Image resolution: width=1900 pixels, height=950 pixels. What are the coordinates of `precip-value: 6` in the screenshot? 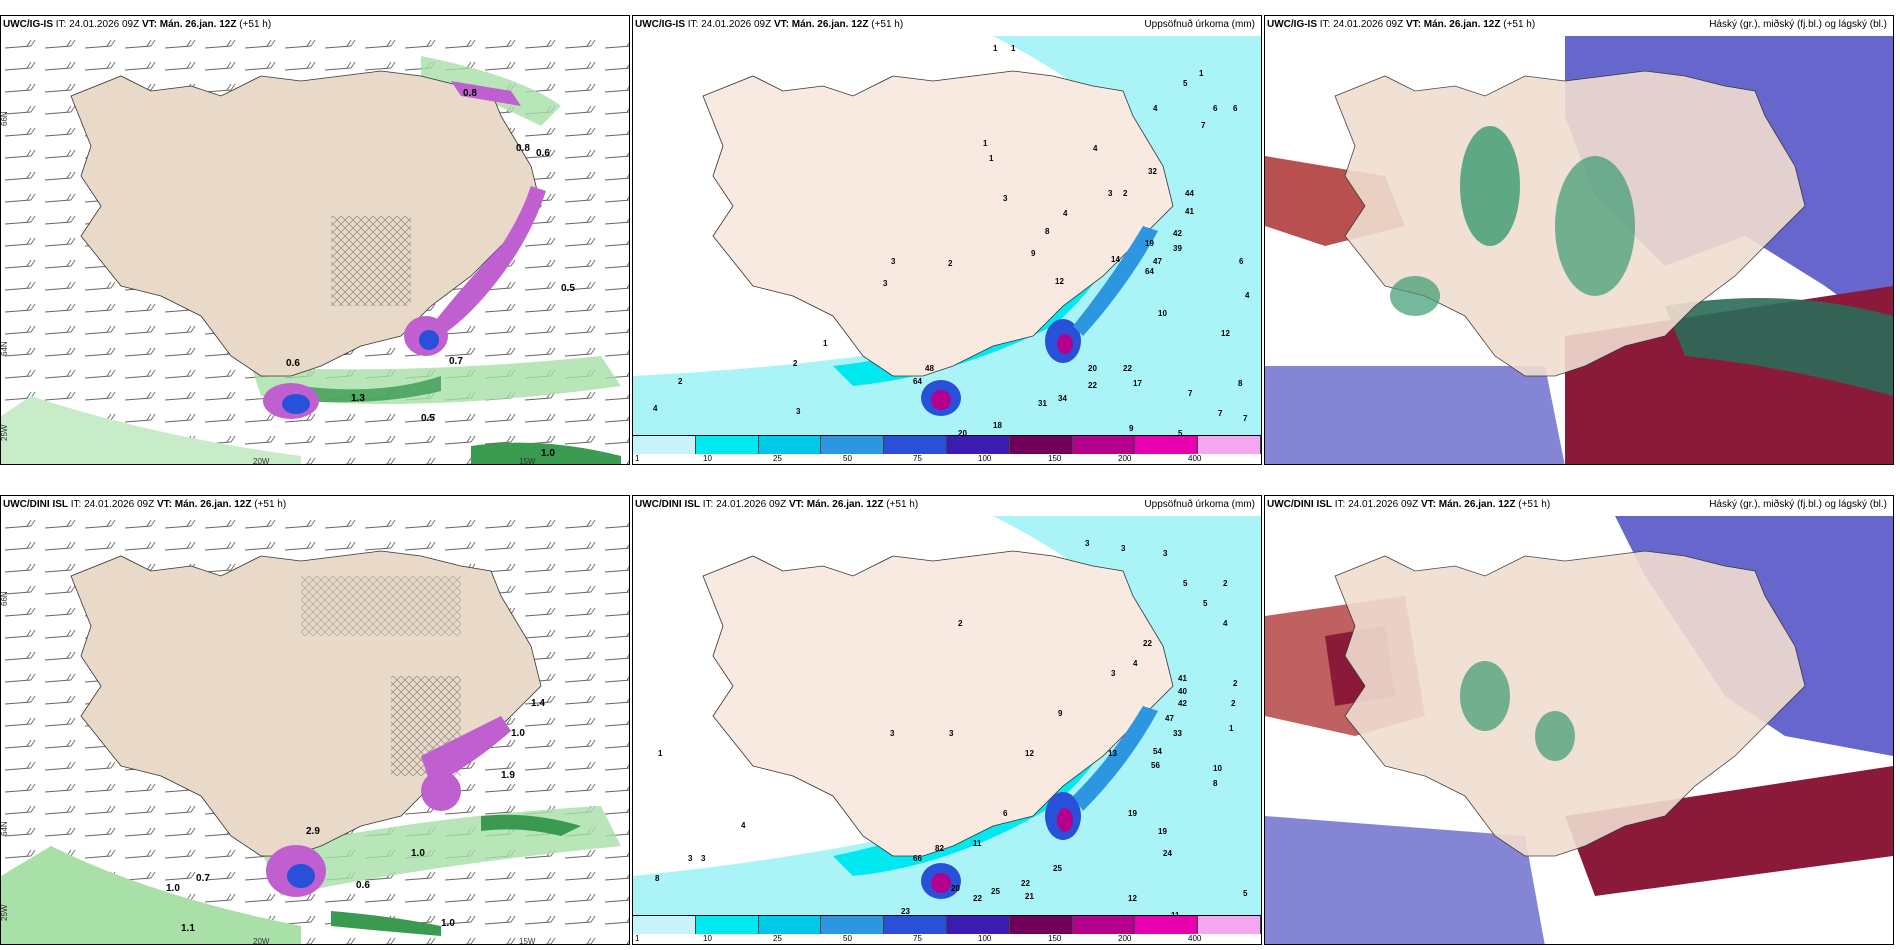 It's located at (1005, 813).